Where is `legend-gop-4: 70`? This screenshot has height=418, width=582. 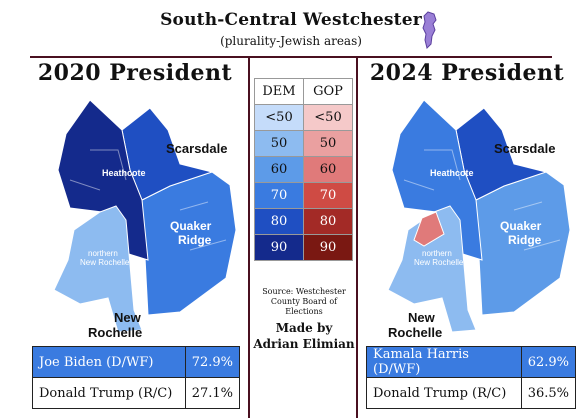 legend-gop-4: 70 is located at coordinates (328, 195).